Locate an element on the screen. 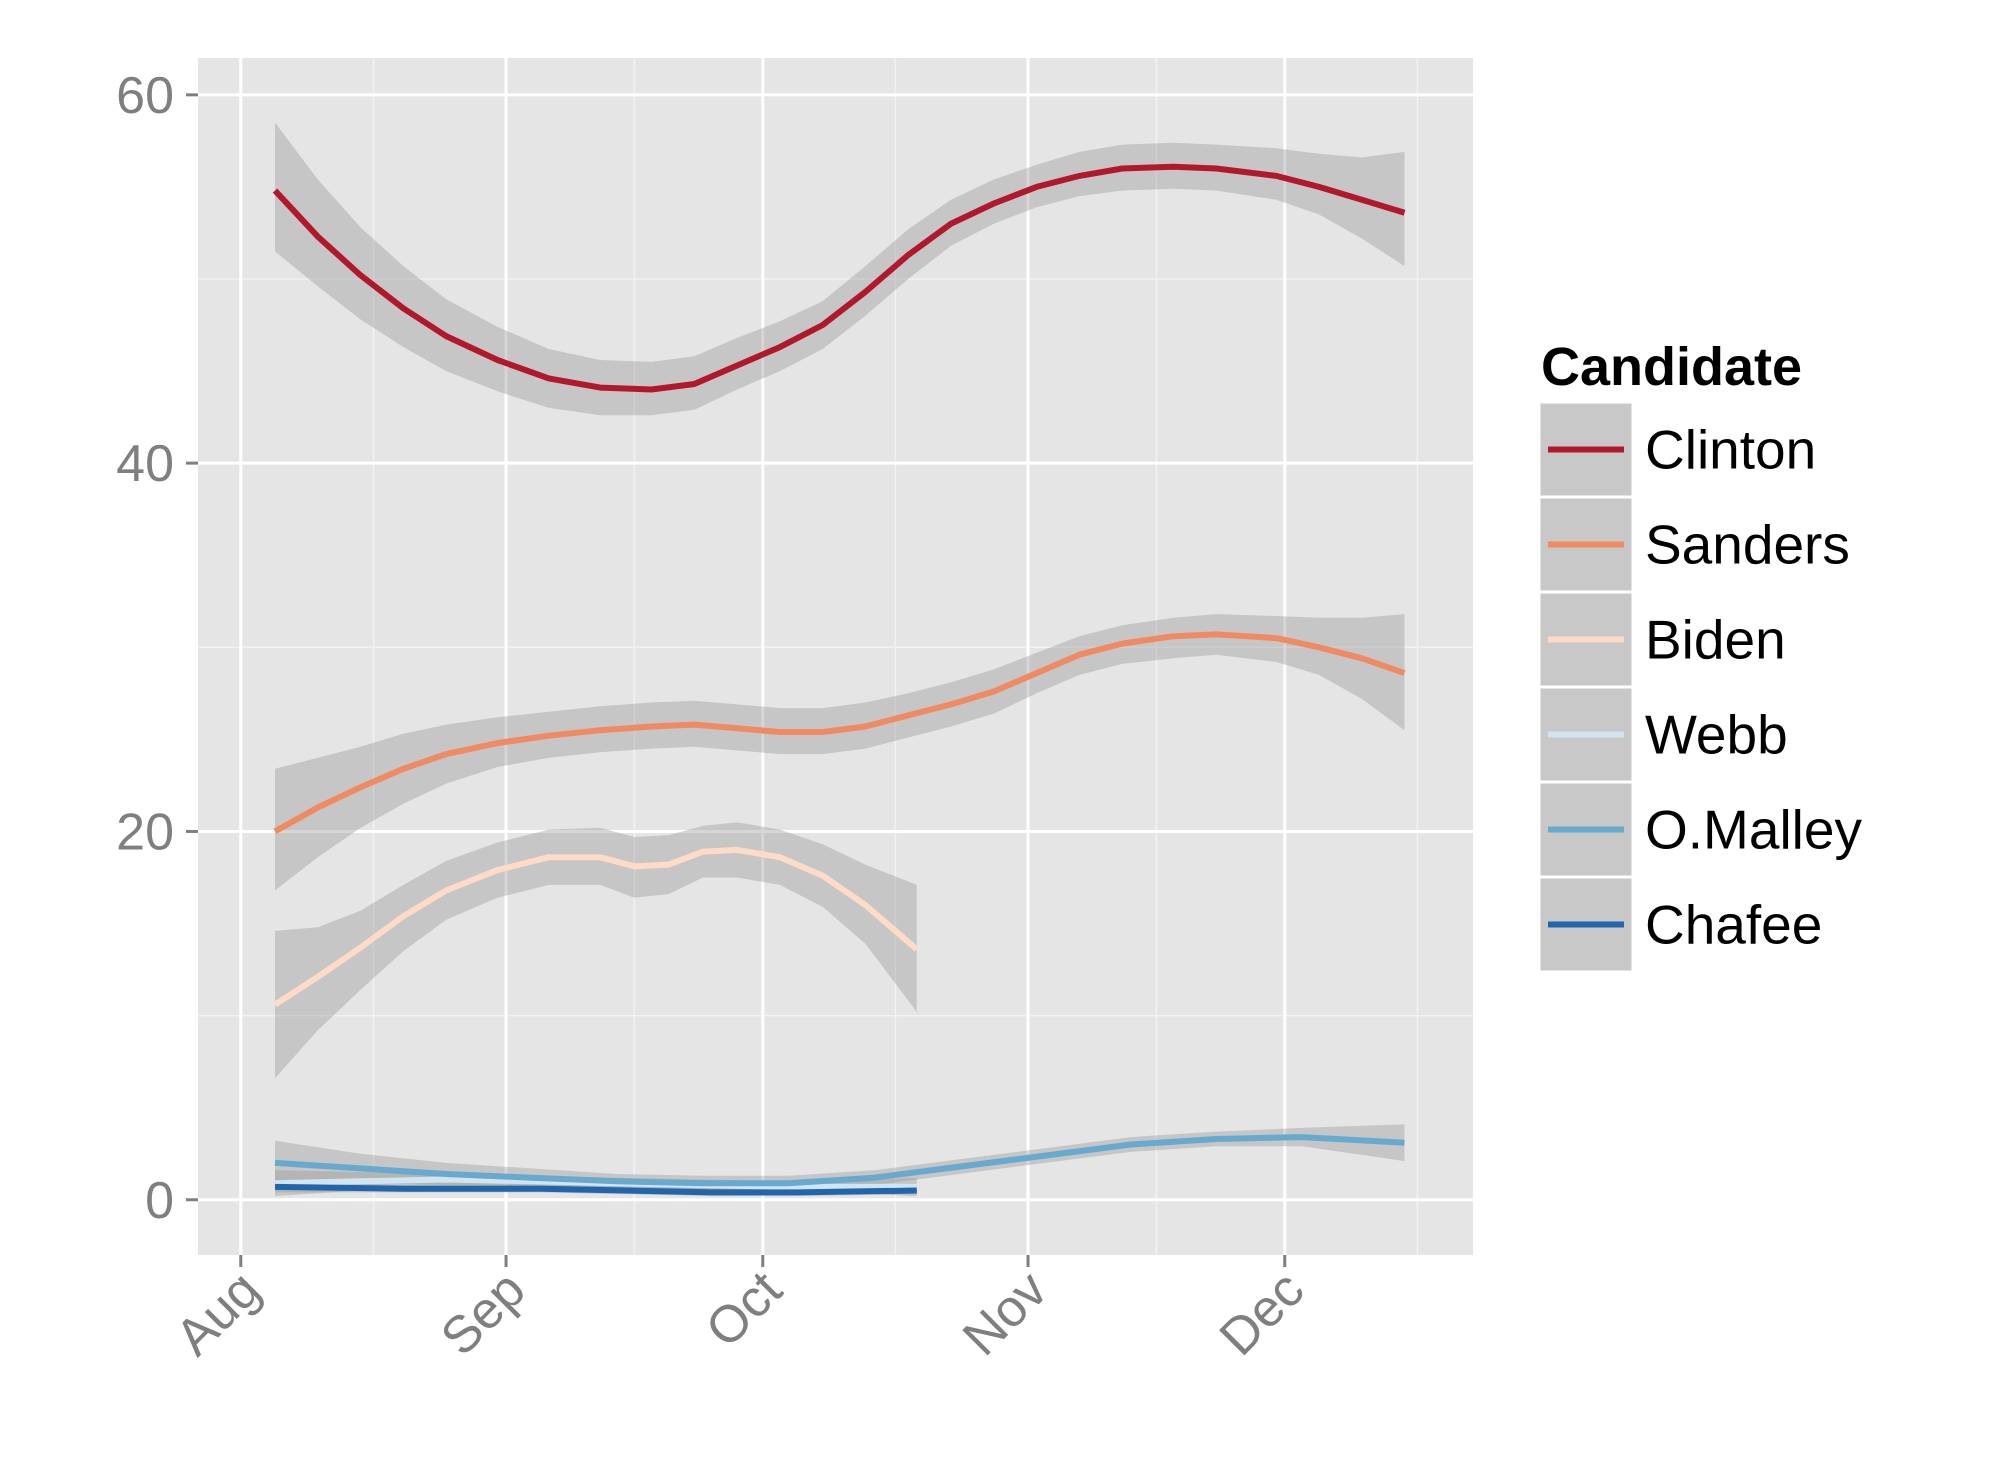 The height and width of the screenshot is (1483, 1995). legend-label: Biden is located at coordinates (1715, 640).